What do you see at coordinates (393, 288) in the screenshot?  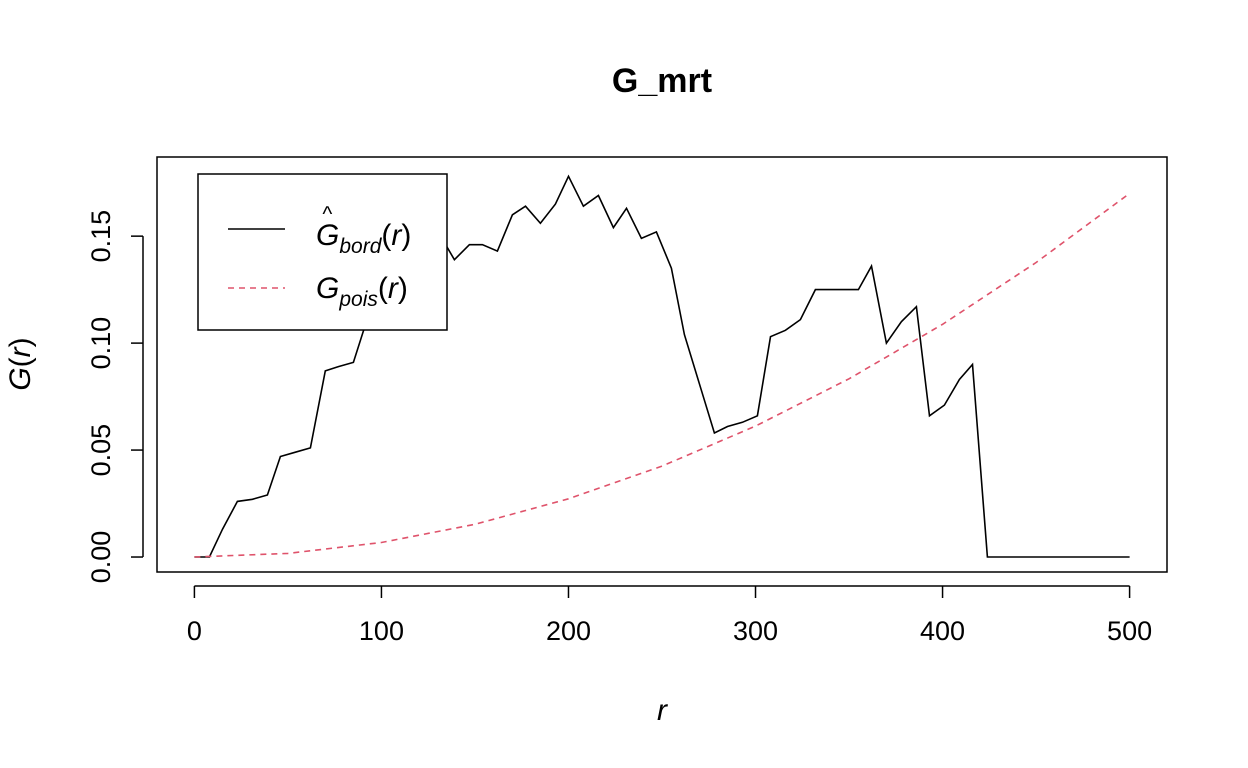 I see `legend-pois-arg: r` at bounding box center [393, 288].